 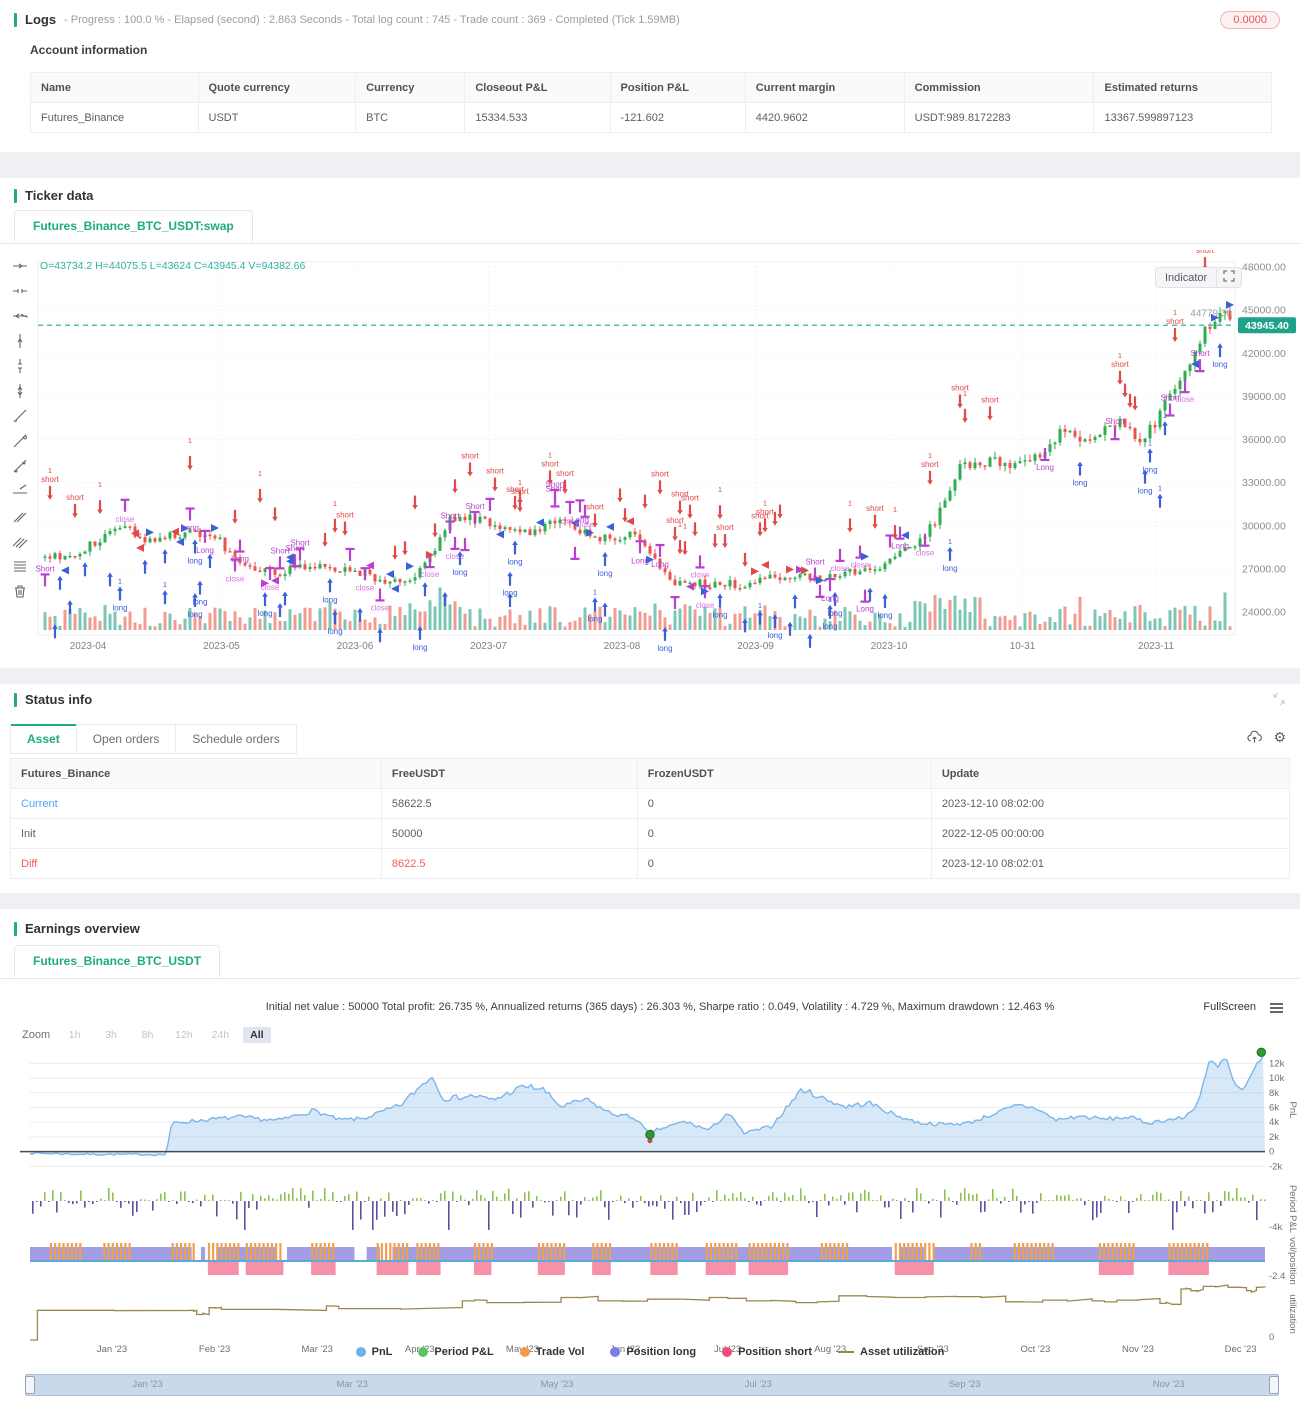 What do you see at coordinates (1279, 737) in the screenshot?
I see `gear-icon: ⚙` at bounding box center [1279, 737].